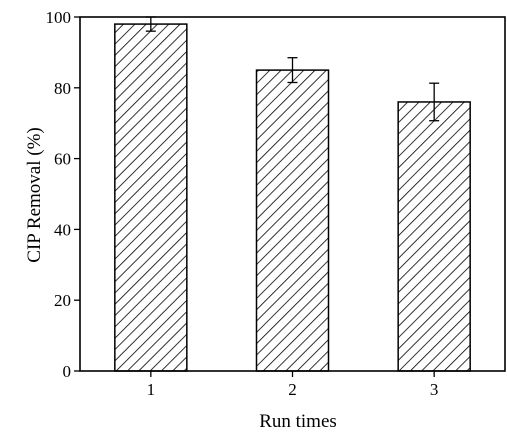  Describe the element at coordinates (62, 159) in the screenshot. I see `y-tick-label-60: 60` at that location.